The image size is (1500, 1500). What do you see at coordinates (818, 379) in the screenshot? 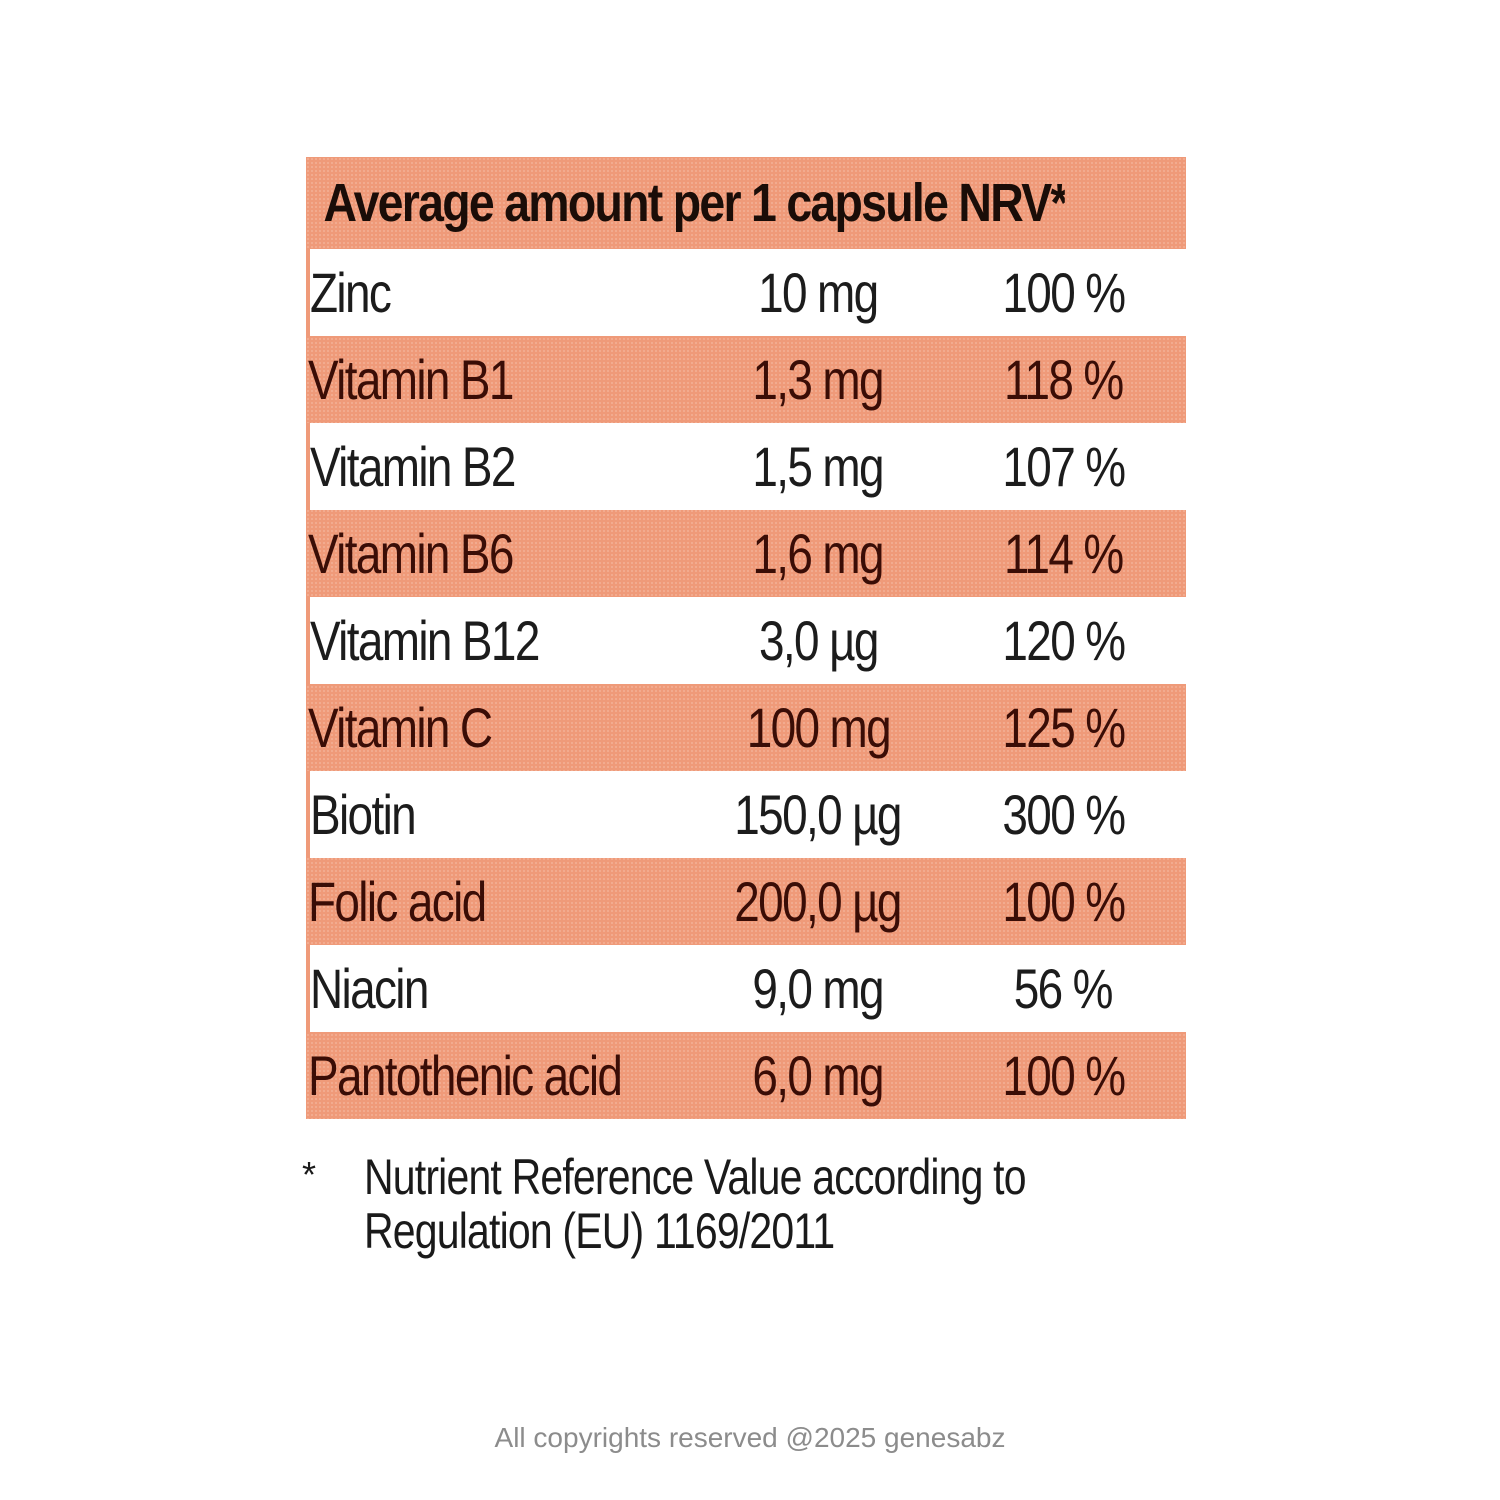
I see `nutrient-amount: 1,3 mg` at bounding box center [818, 379].